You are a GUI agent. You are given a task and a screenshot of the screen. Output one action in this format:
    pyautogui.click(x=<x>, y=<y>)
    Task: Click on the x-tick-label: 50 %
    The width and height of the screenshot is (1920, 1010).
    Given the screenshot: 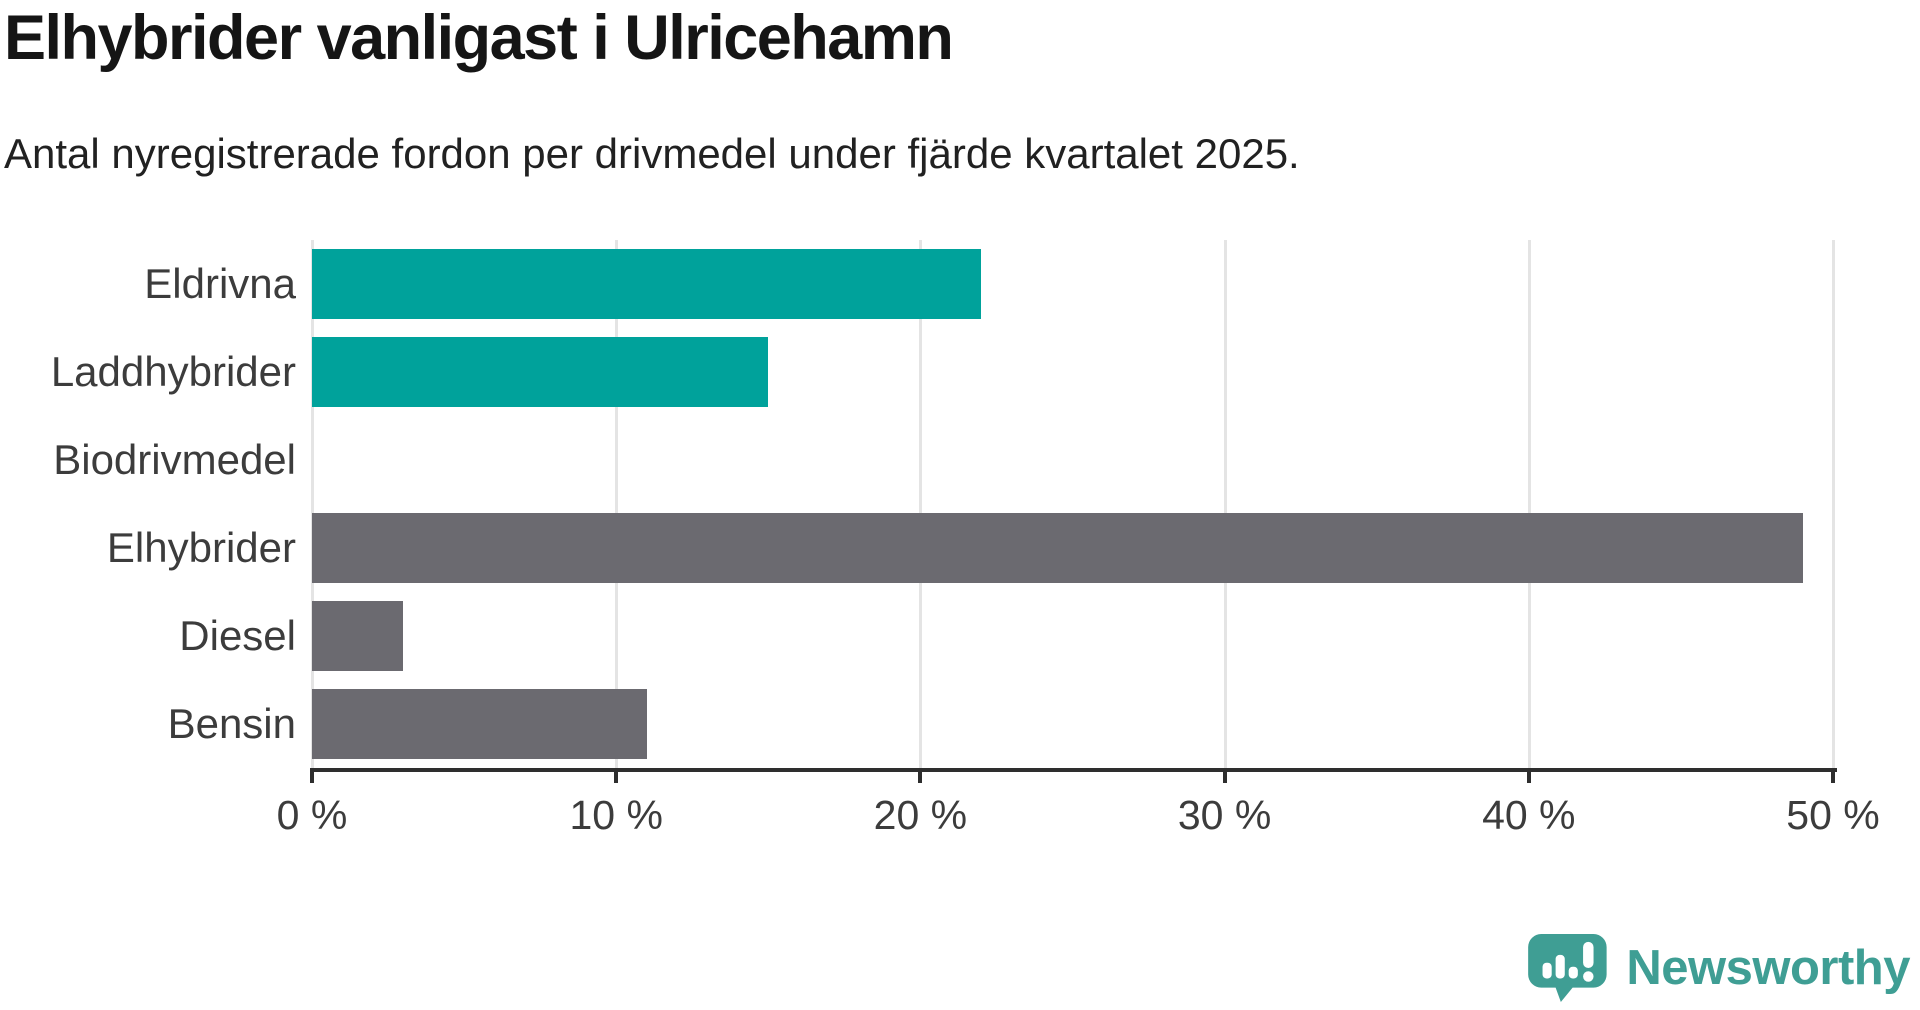 What is the action you would take?
    pyautogui.click(x=1833, y=815)
    